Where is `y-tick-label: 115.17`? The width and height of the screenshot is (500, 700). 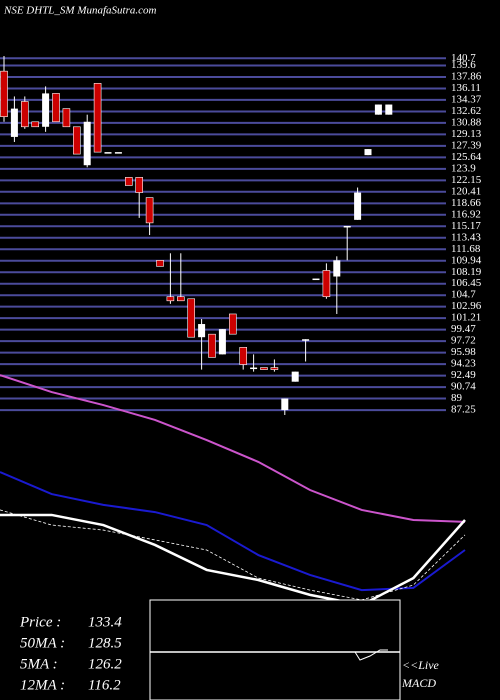
y-tick-label: 115.17 is located at coordinates (466, 226).